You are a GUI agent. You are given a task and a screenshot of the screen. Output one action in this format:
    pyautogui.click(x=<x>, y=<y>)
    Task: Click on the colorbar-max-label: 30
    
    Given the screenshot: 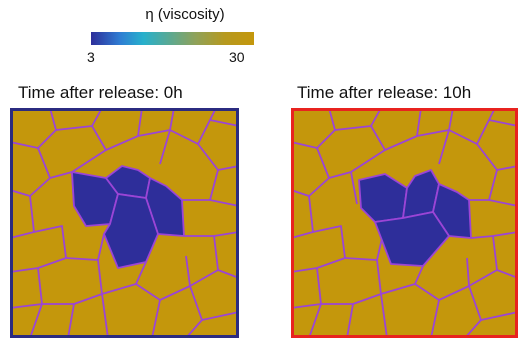 What is the action you would take?
    pyautogui.click(x=237, y=57)
    